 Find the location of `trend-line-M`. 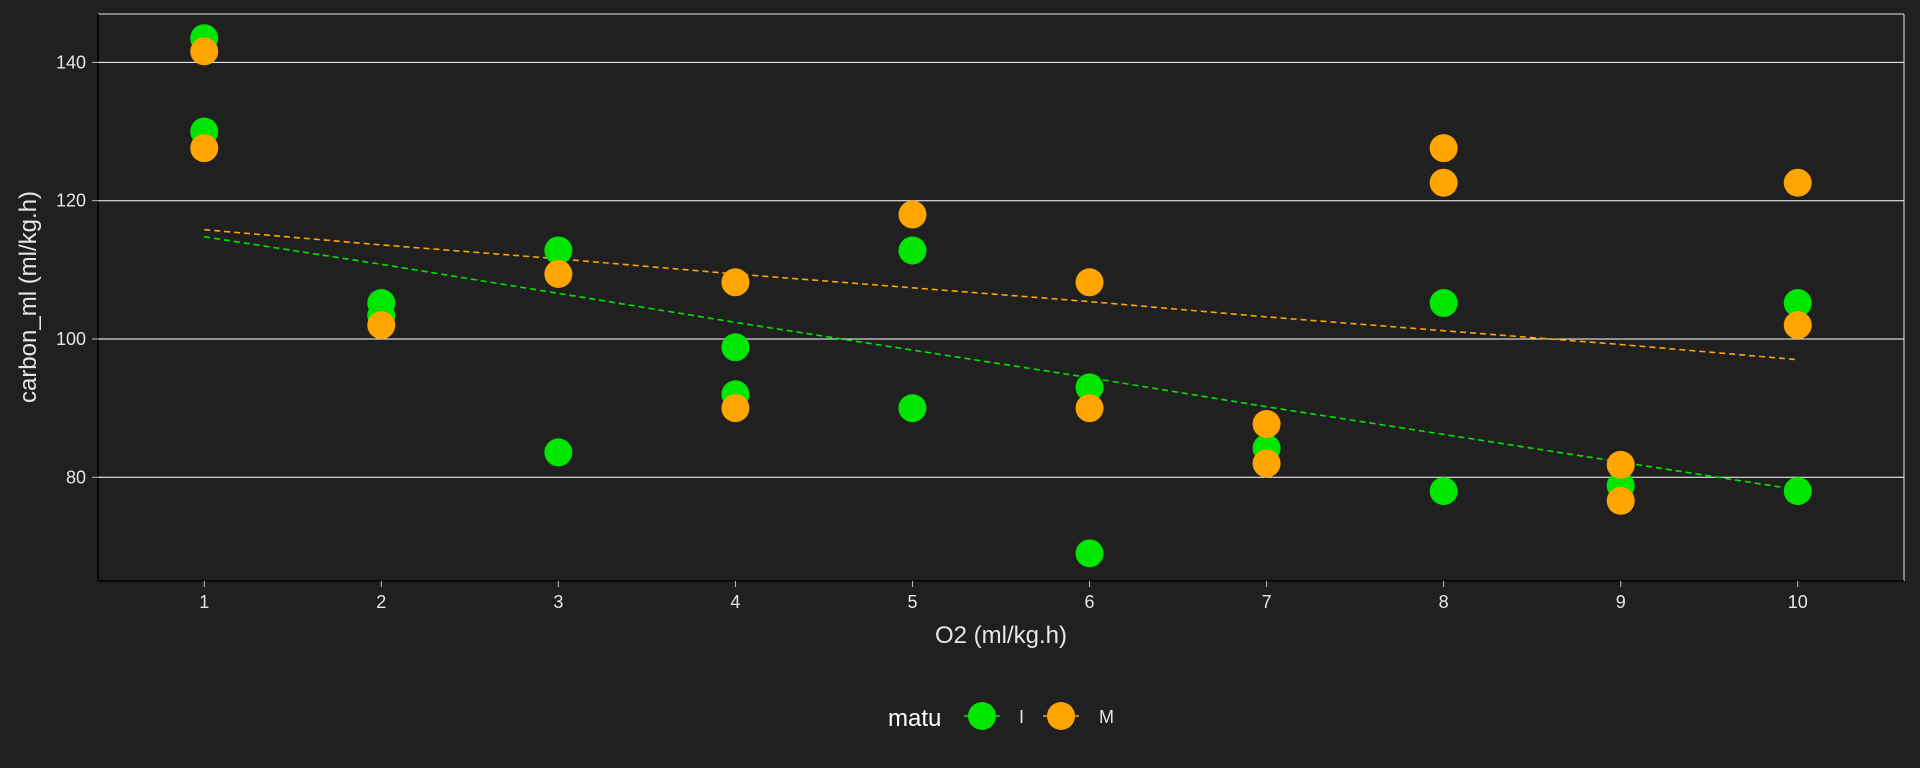

trend-line-M is located at coordinates (1001, 294).